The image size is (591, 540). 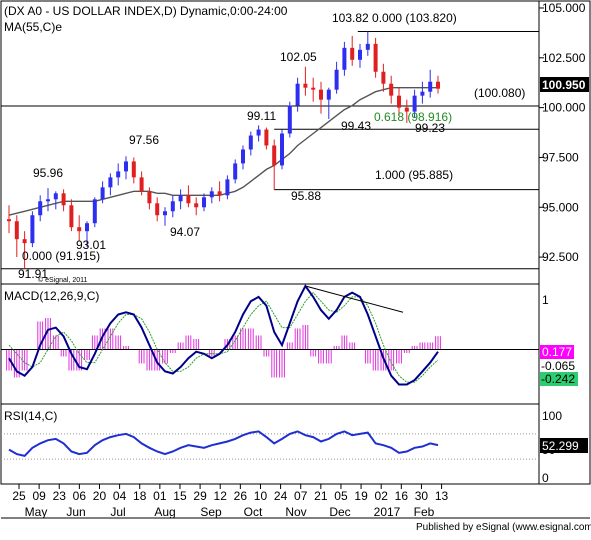 I want to click on base-0-label: 0.000 (91.915), so click(x=61, y=256).